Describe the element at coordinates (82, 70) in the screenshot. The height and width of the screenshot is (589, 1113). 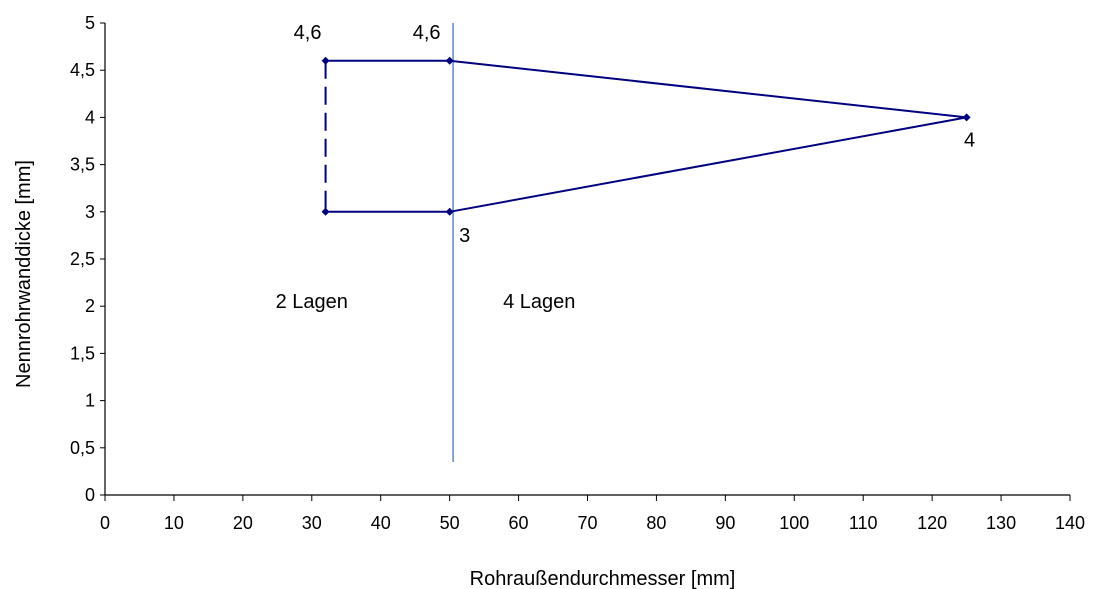
I see `y-tick-label: 4,5` at that location.